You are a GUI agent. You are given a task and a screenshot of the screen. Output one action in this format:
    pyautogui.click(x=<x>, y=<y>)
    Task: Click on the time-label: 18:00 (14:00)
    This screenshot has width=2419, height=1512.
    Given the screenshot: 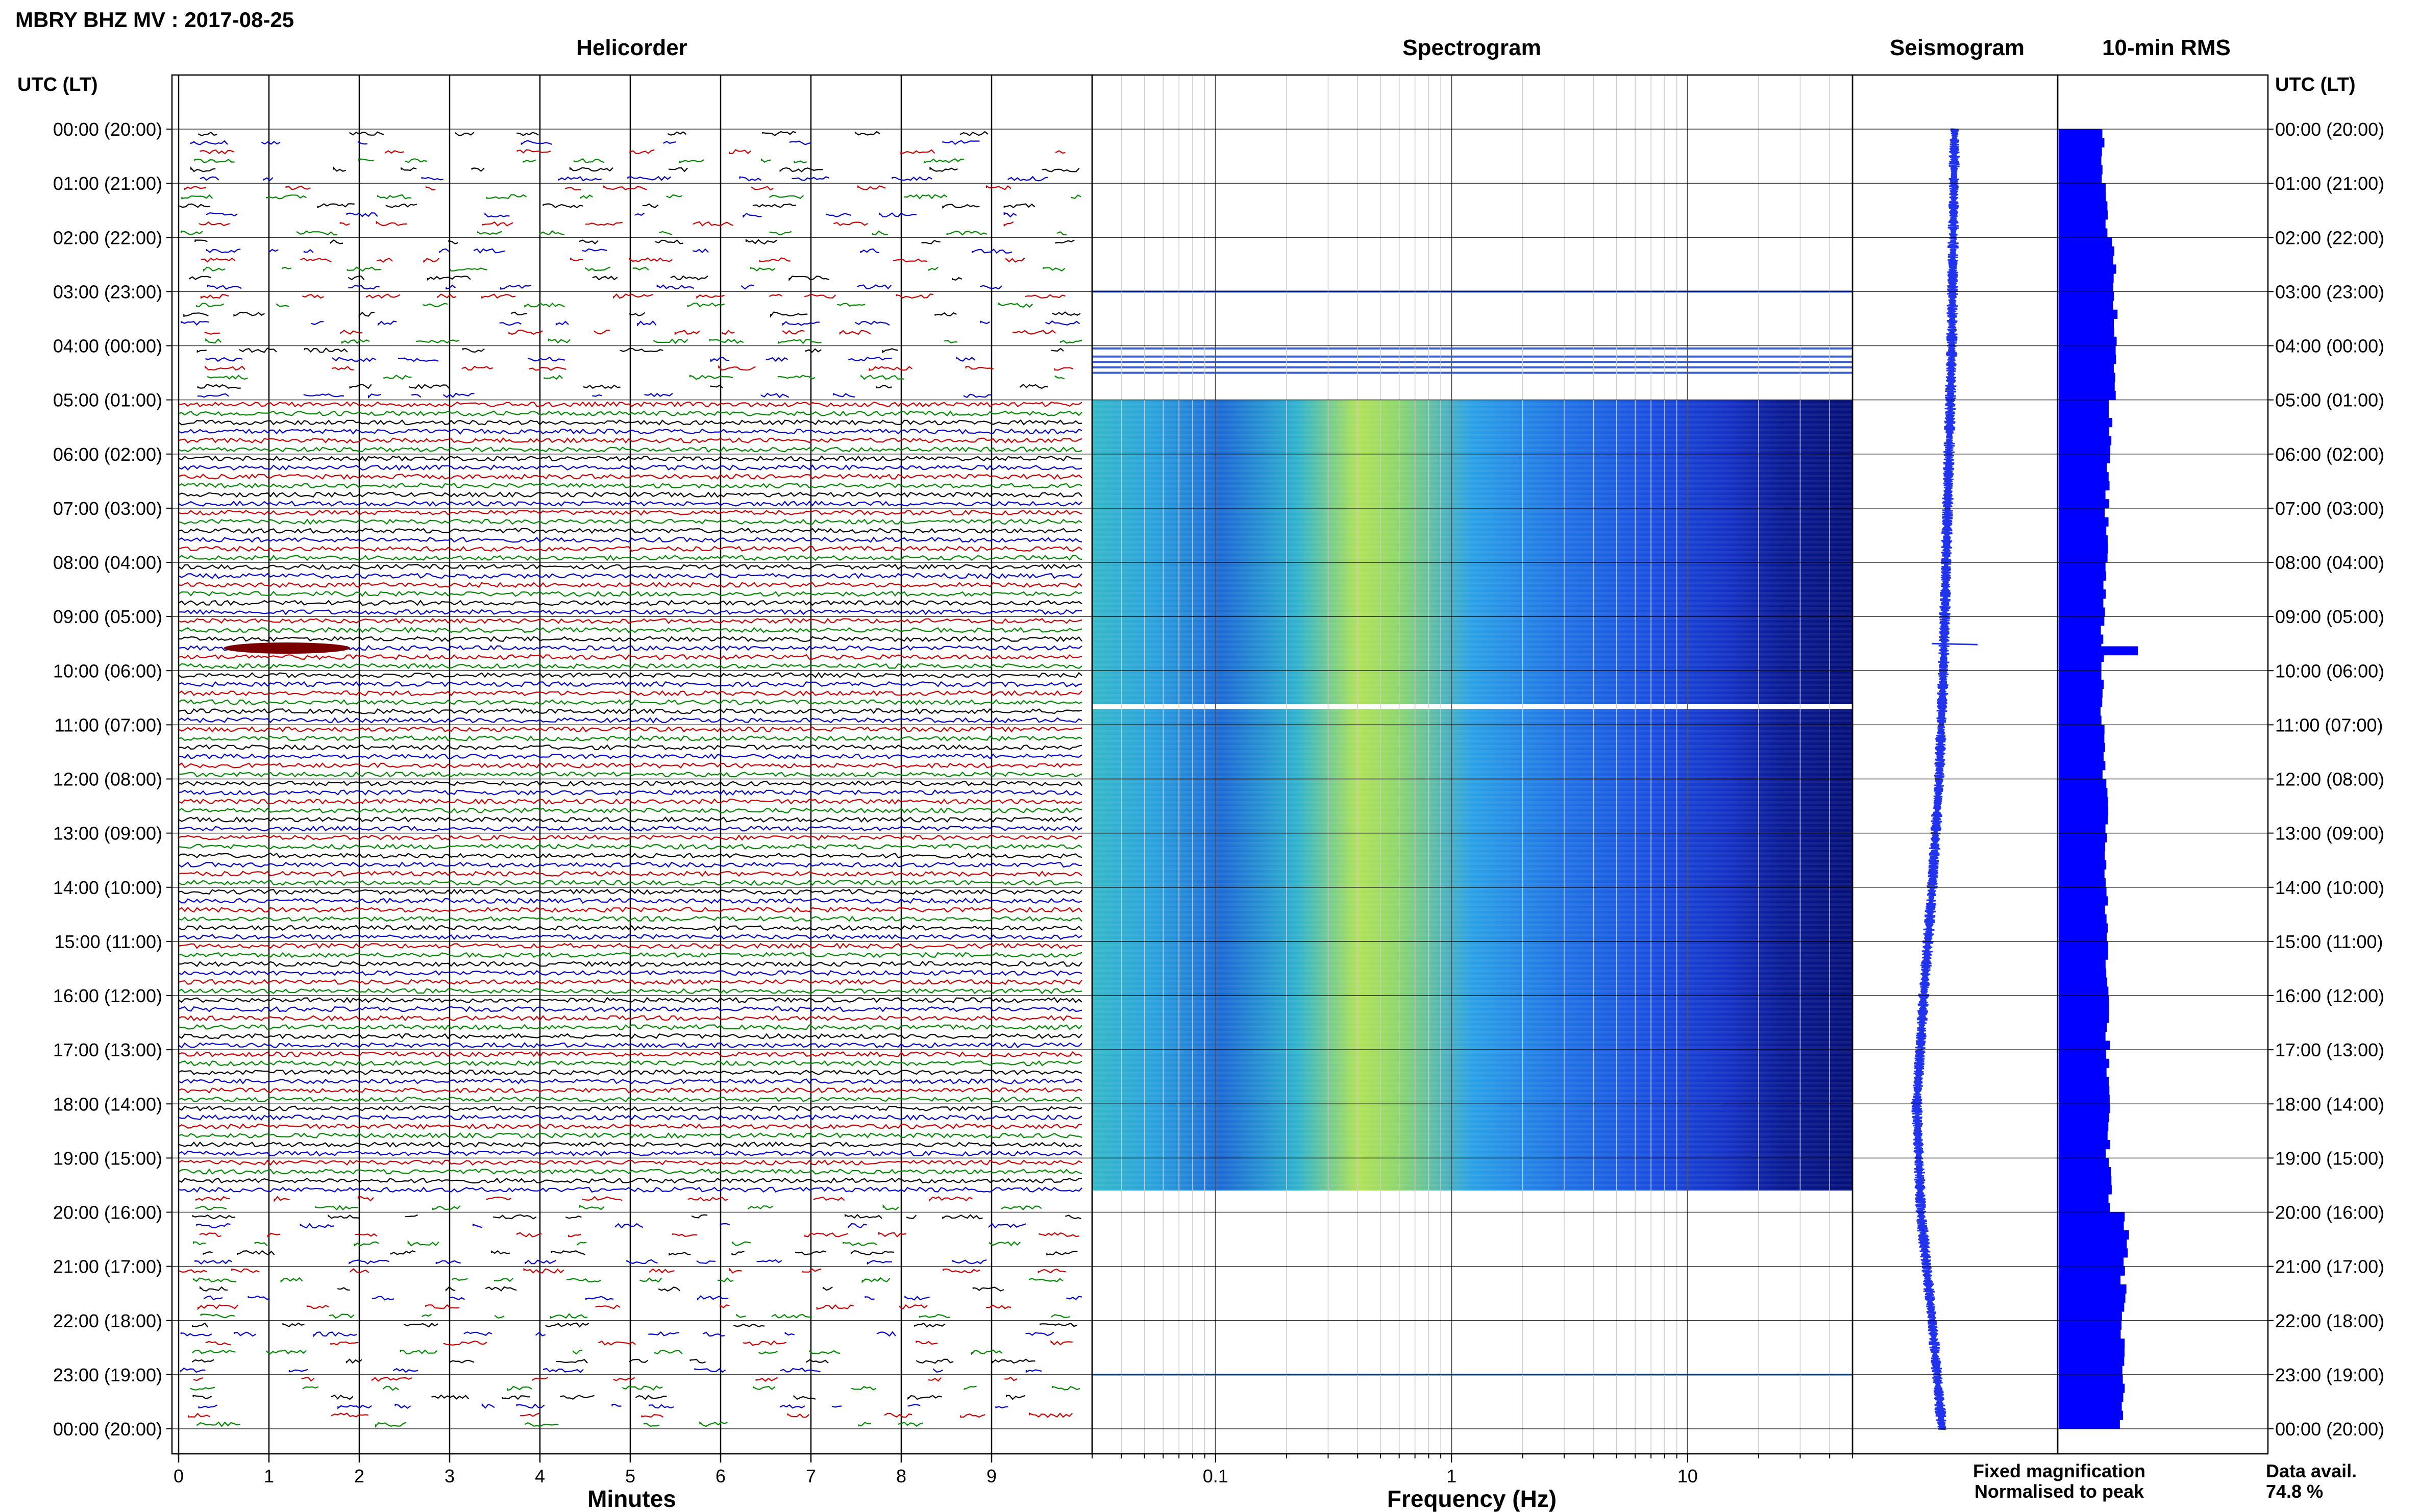 What is the action you would take?
    pyautogui.click(x=2329, y=1104)
    